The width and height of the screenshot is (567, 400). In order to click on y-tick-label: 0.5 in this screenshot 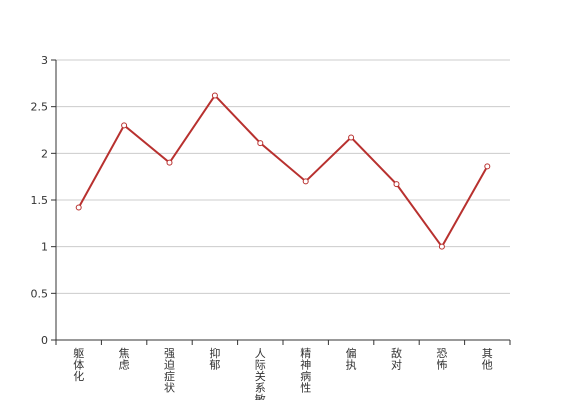, I will do `click(40, 293)`.